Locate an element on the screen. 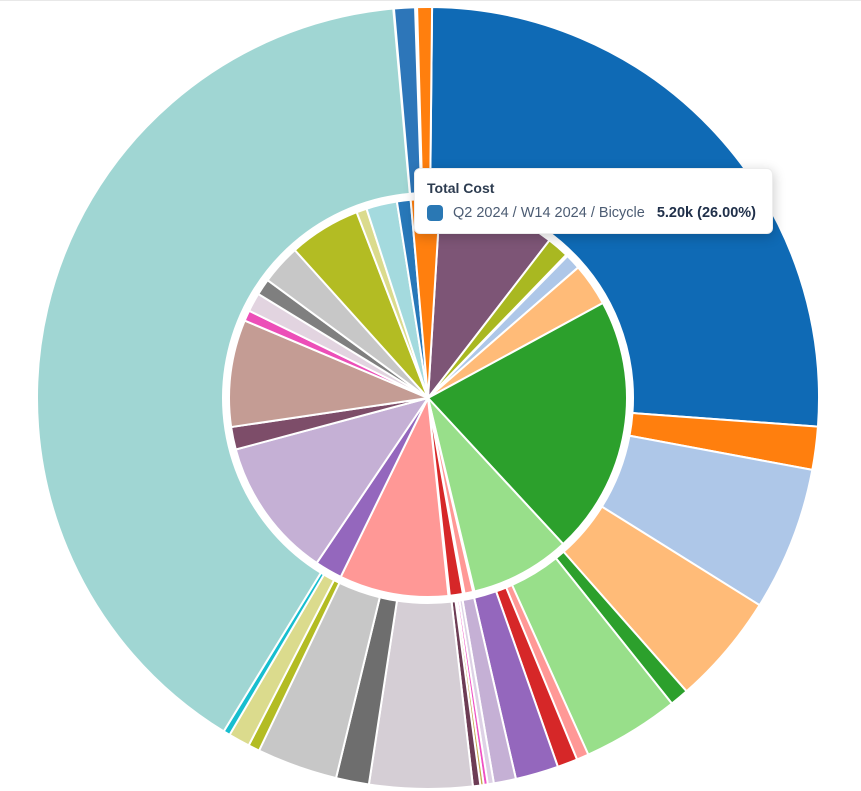 The height and width of the screenshot is (791, 861). tooltip-title: Total Cost is located at coordinates (461, 188).